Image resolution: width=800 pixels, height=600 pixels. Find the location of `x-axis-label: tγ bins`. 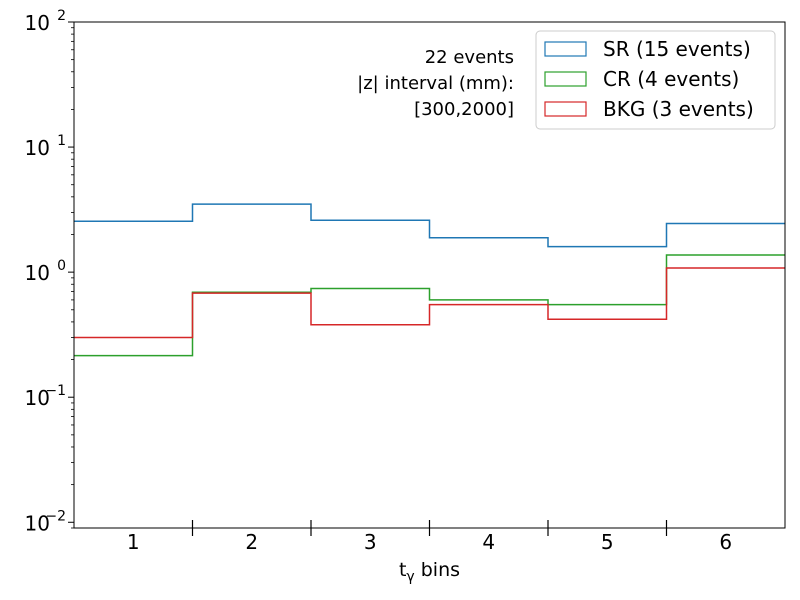

x-axis-label: tγ bins is located at coordinates (429, 572).